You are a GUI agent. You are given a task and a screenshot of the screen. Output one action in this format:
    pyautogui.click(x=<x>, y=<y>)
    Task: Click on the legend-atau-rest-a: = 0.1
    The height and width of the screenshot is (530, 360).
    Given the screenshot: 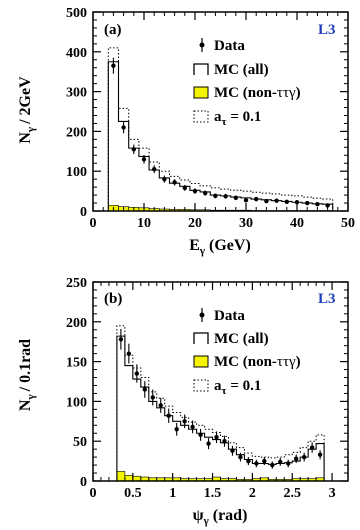 What is the action you would take?
    pyautogui.click(x=244, y=117)
    